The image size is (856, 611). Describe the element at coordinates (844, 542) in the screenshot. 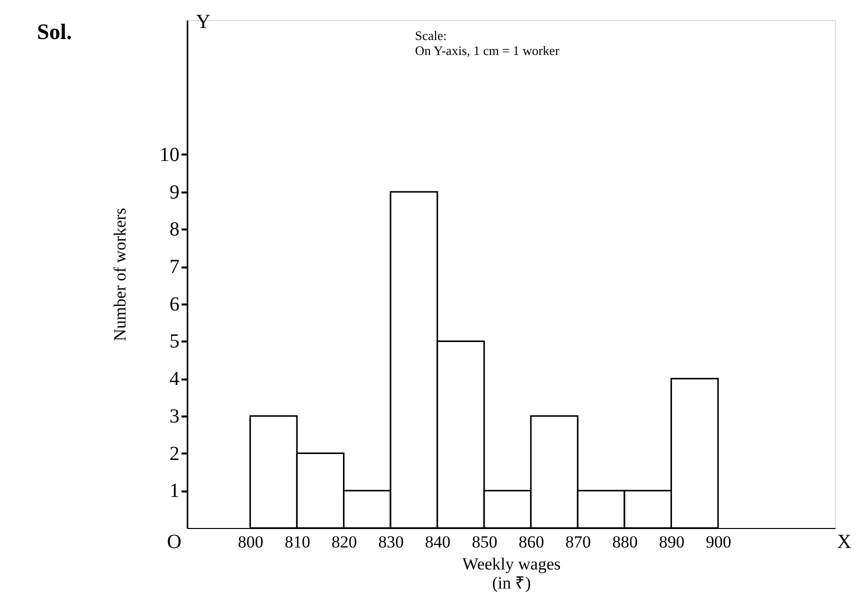

I see `text: X` at that location.